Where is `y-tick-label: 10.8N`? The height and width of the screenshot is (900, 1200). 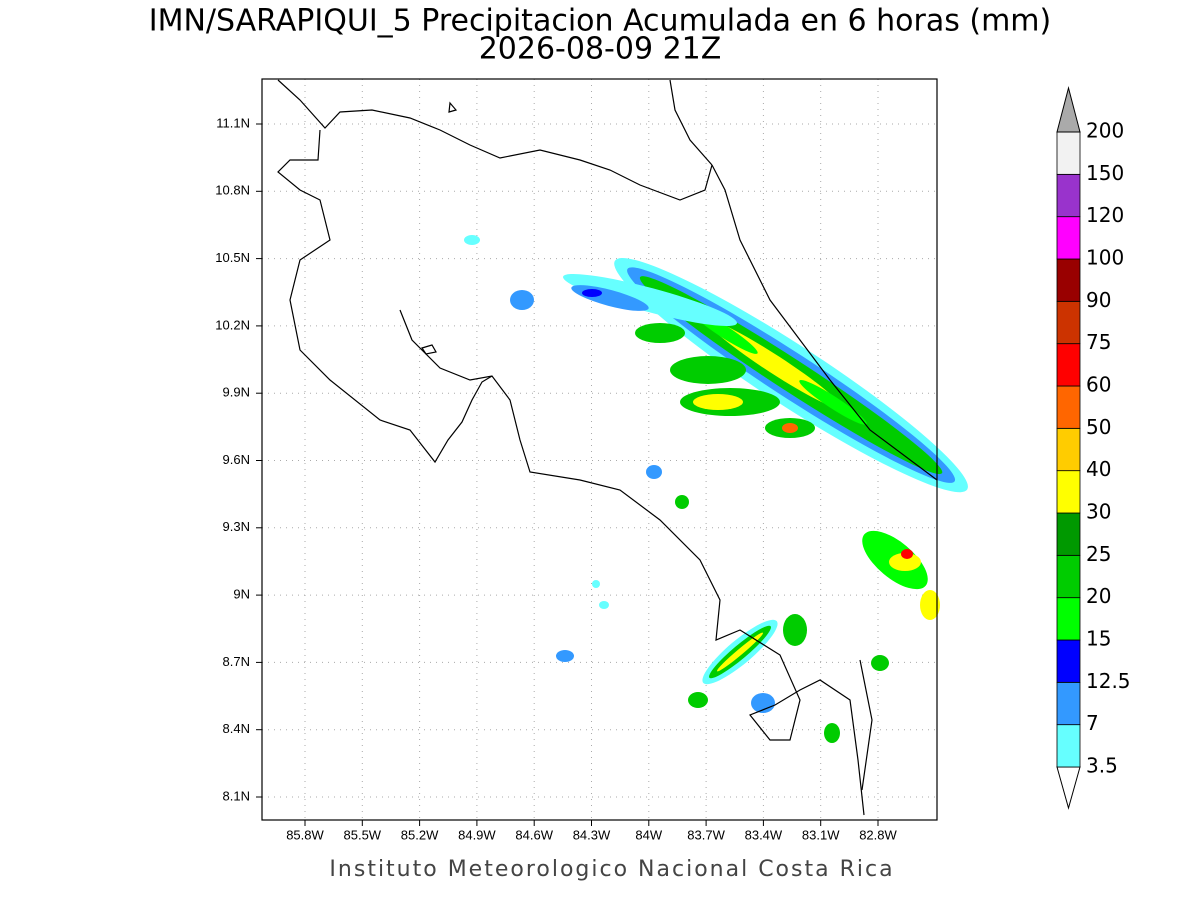 y-tick-label: 10.8N is located at coordinates (232, 190).